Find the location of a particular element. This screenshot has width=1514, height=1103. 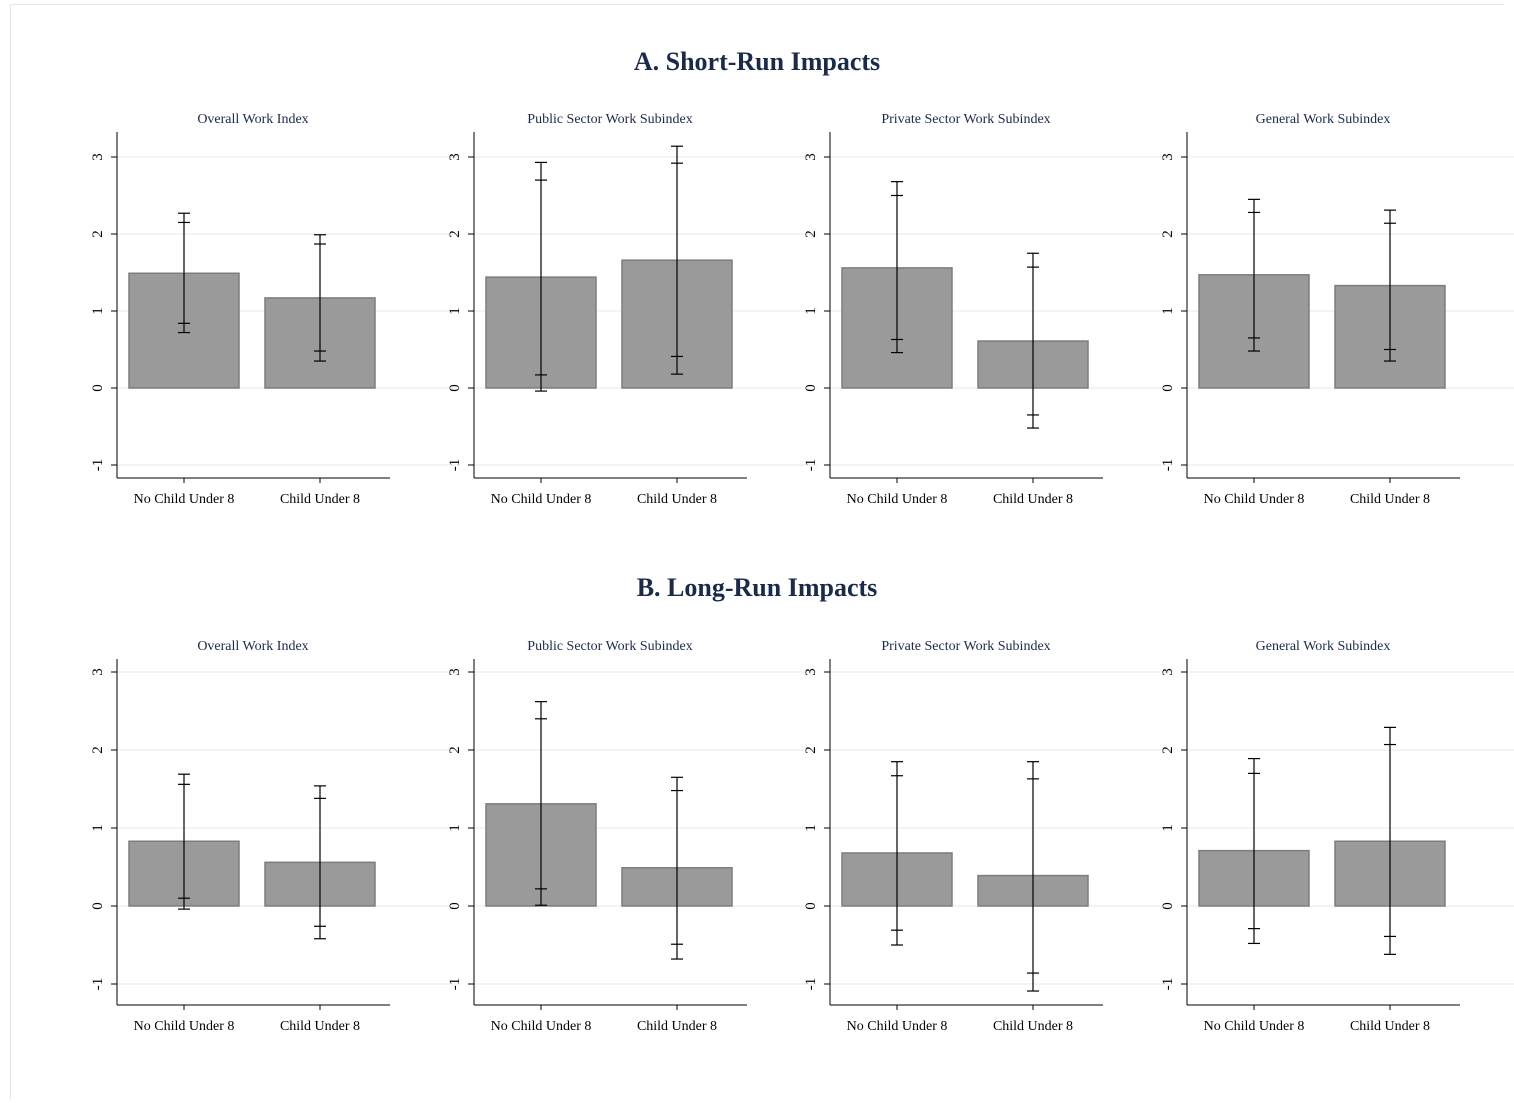

panel-a-title: A. Short-Run Impacts is located at coordinates (757, 61).